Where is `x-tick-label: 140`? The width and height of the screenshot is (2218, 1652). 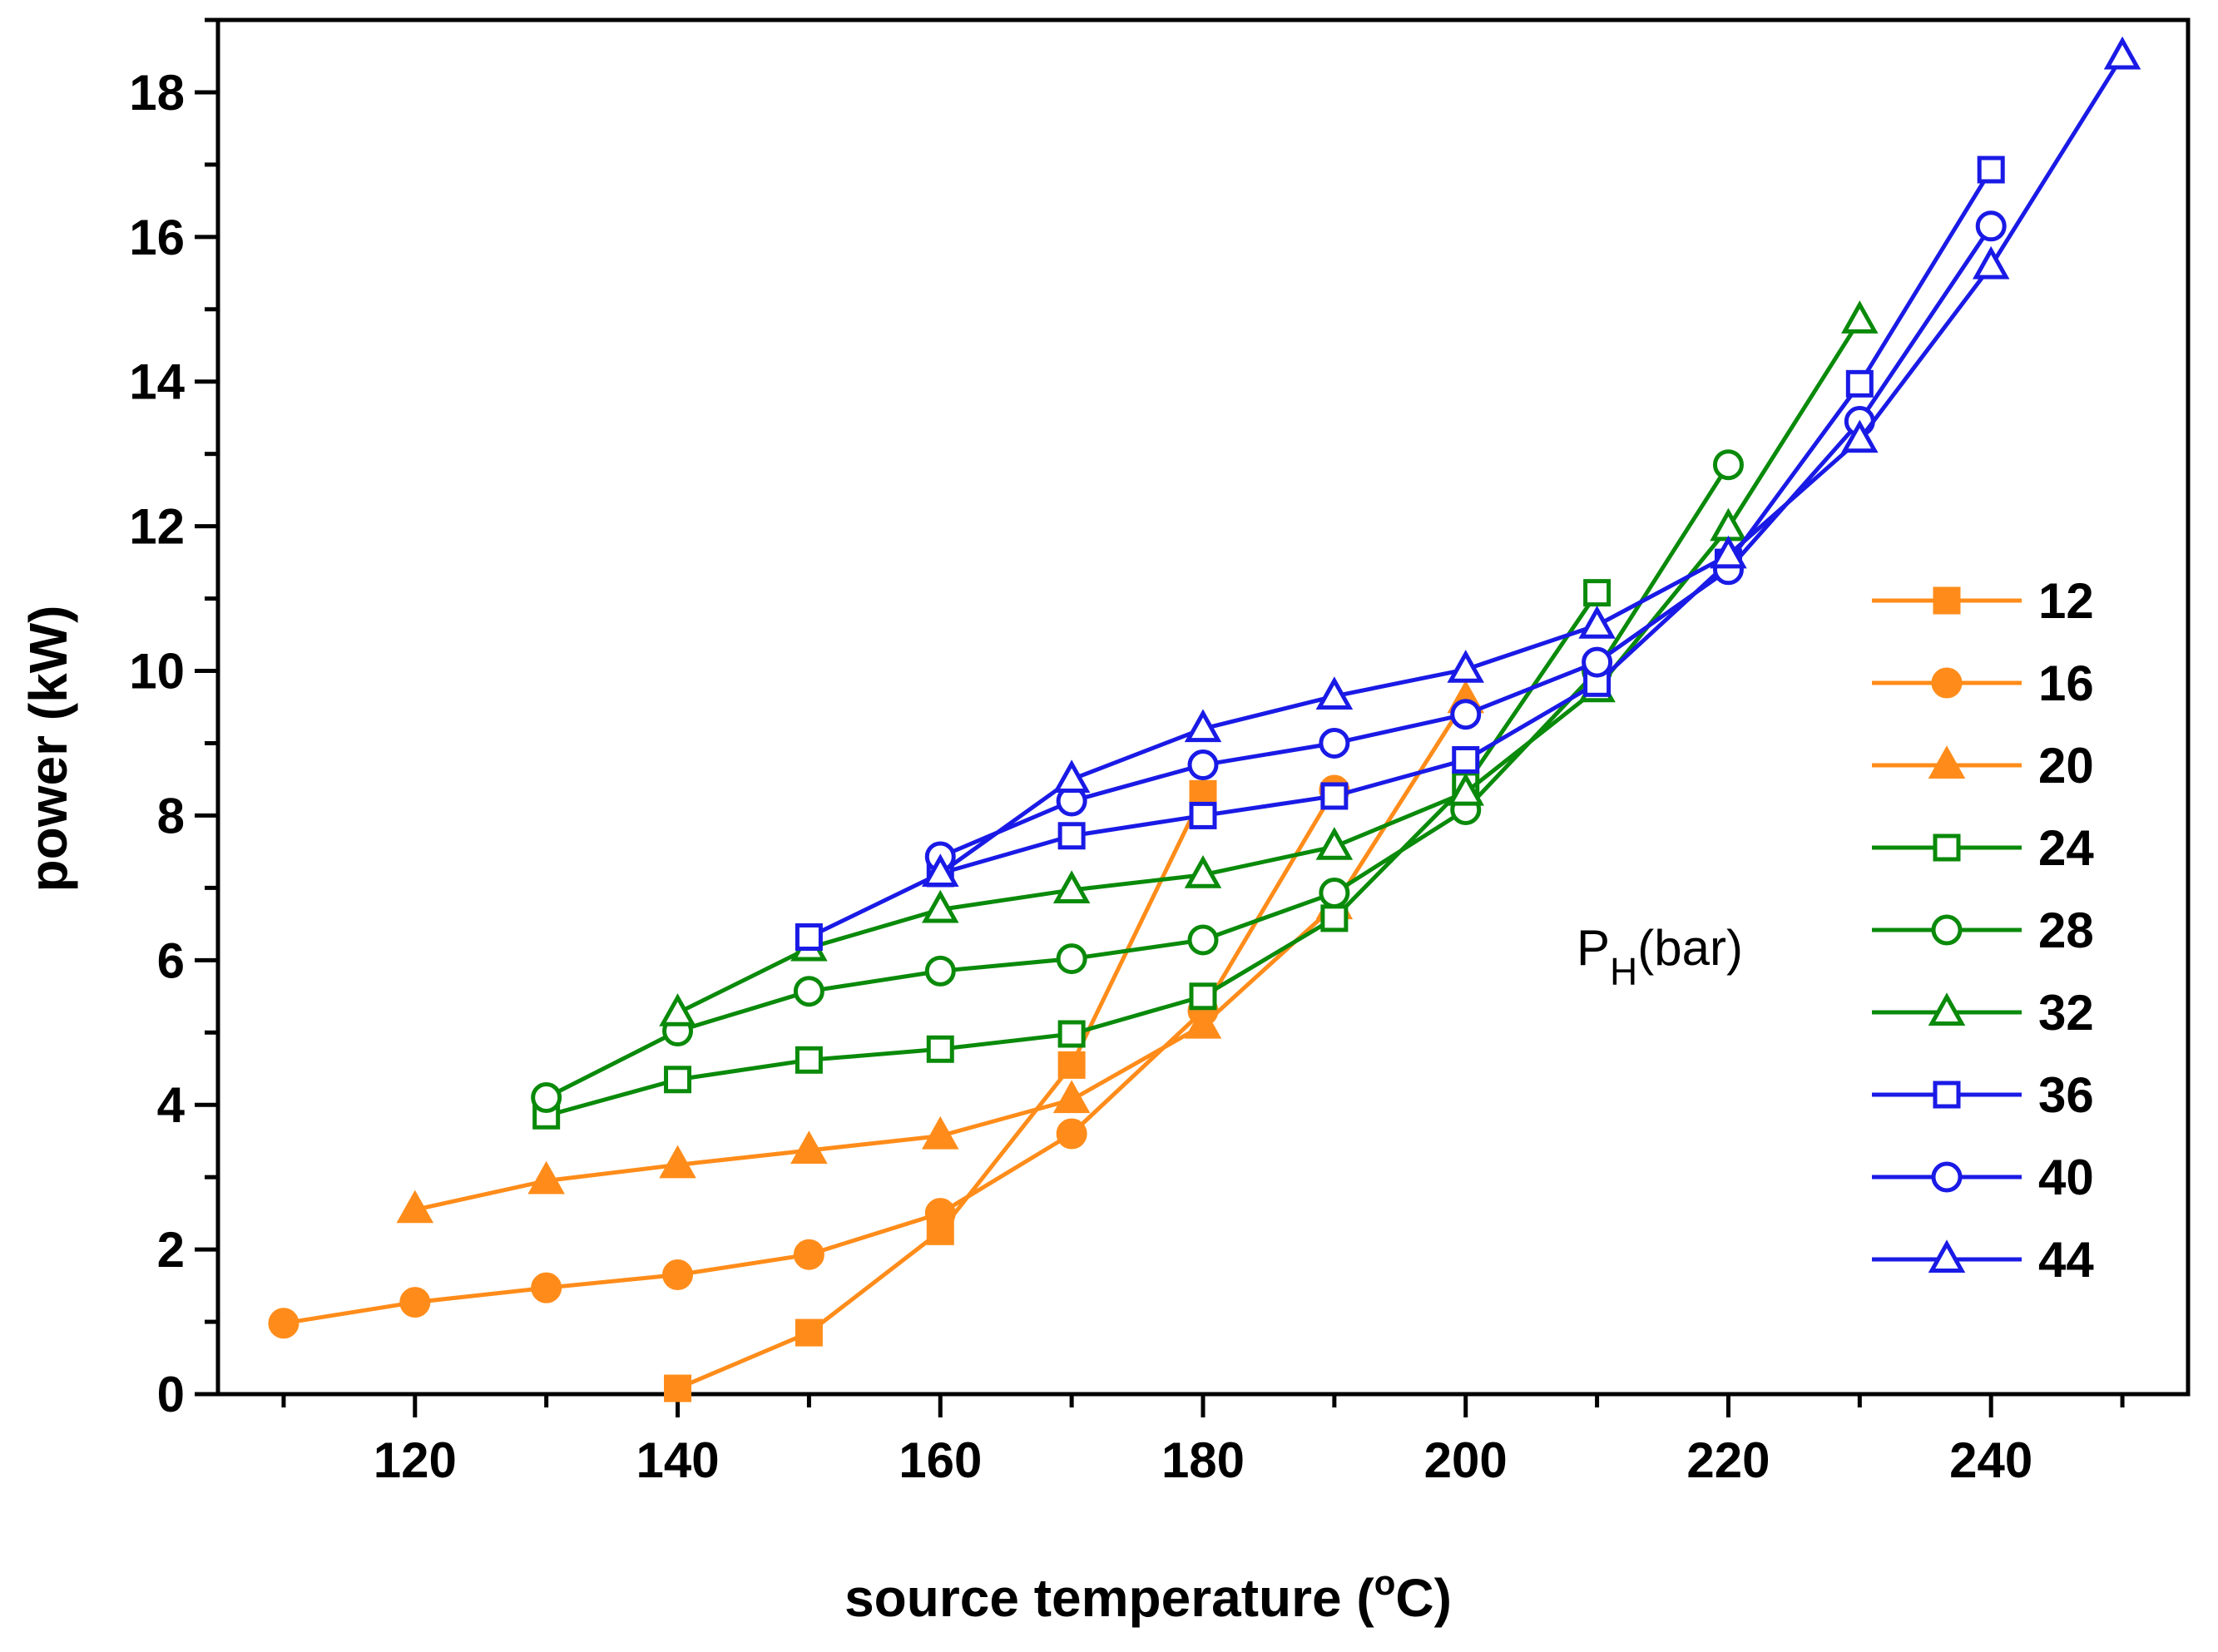 x-tick-label: 140 is located at coordinates (677, 1460).